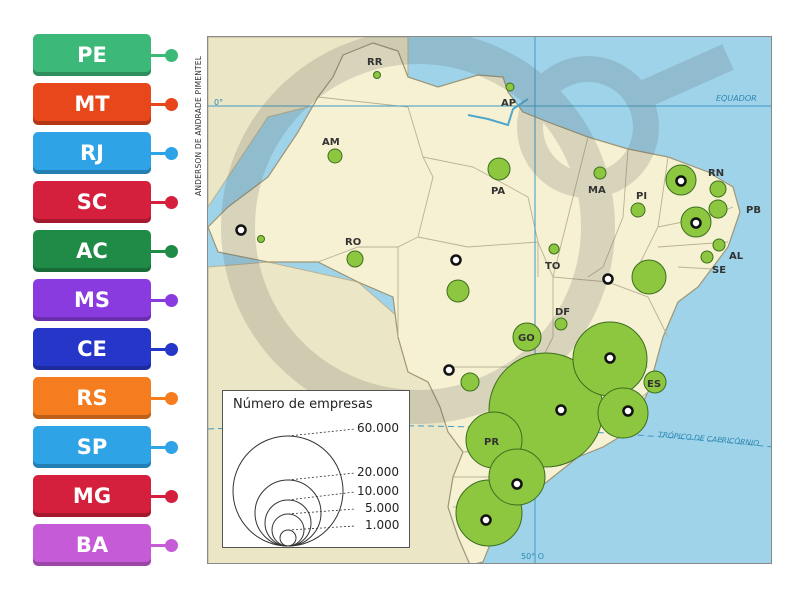 Image resolution: width=800 pixels, height=600 pixels. What do you see at coordinates (709, 439) in the screenshot?
I see `tropic-label: TRÓPICO DE CAPRICÓRNIO` at bounding box center [709, 439].